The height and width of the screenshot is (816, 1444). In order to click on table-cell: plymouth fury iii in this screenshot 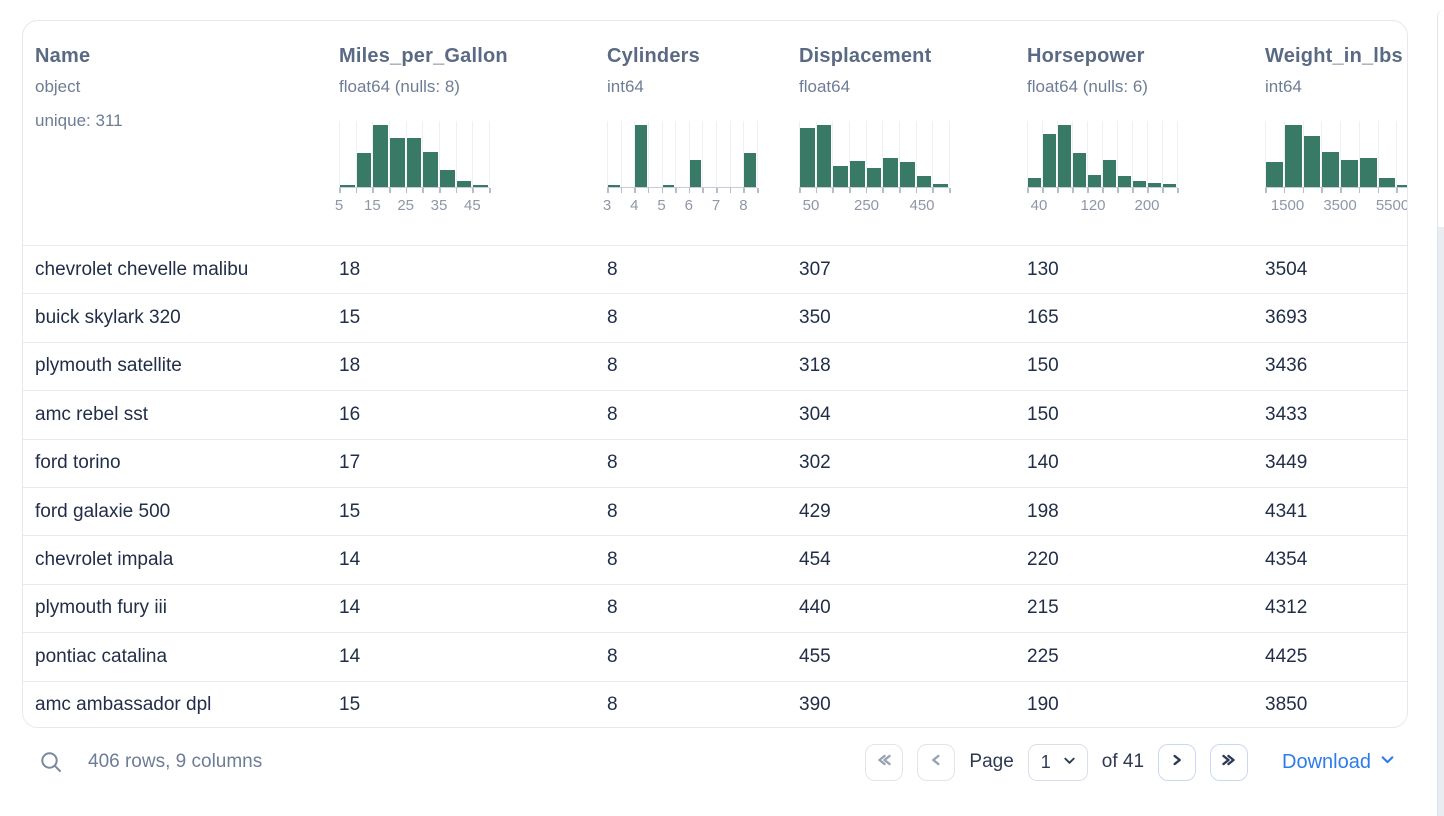, I will do `click(101, 608)`.